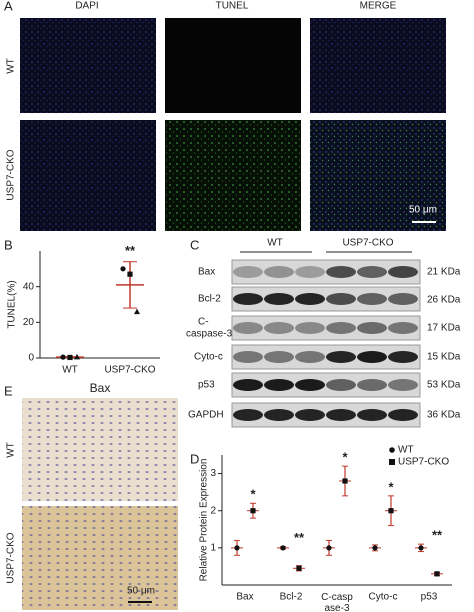  I want to click on panel-label: E, so click(8, 390).